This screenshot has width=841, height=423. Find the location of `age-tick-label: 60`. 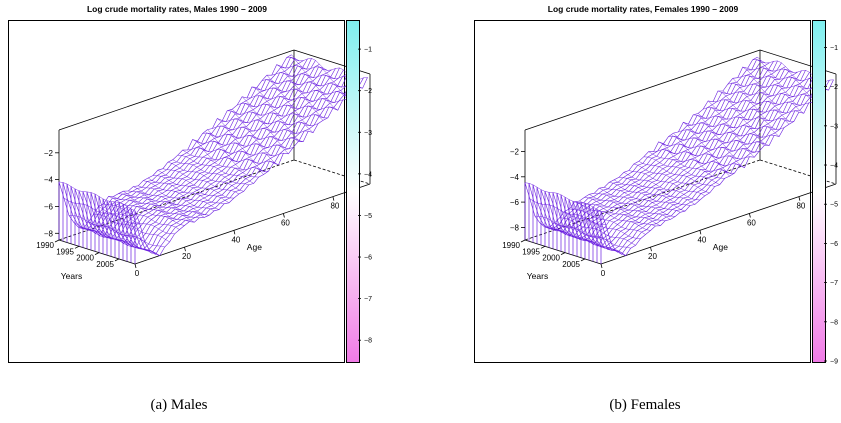

age-tick-label: 60 is located at coordinates (751, 223).